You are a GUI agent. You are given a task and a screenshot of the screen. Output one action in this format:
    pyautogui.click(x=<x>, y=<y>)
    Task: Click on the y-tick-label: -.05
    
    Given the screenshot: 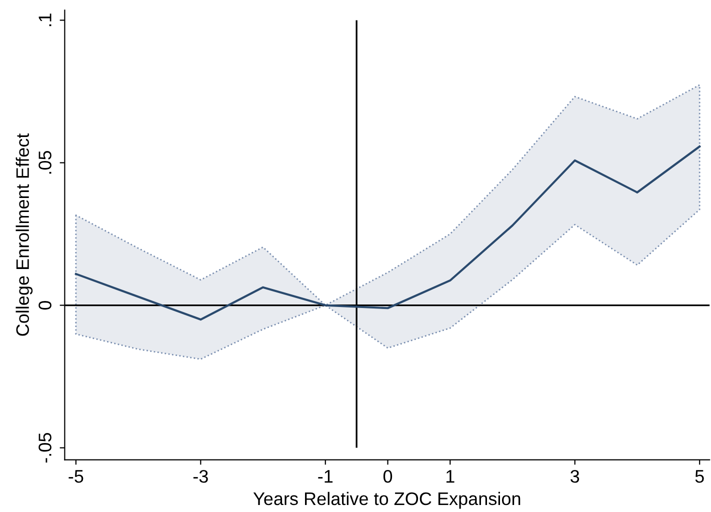 What is the action you would take?
    pyautogui.click(x=45, y=448)
    